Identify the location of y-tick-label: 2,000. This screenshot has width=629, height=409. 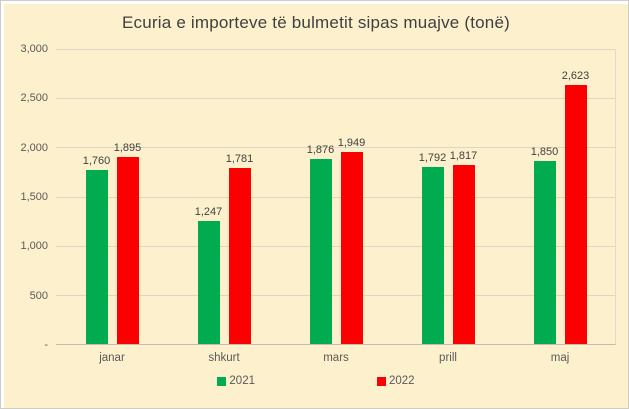
(34, 147).